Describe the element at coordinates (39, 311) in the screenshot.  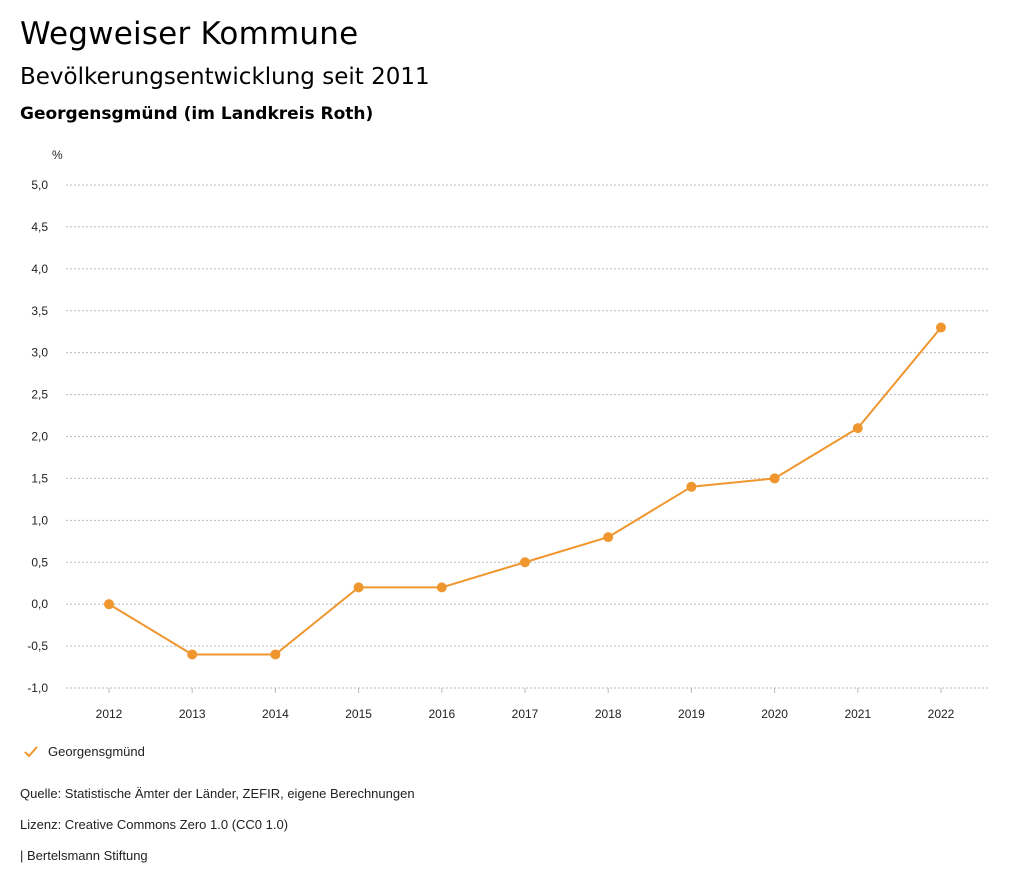
I see `y-tick-label: 3,5` at that location.